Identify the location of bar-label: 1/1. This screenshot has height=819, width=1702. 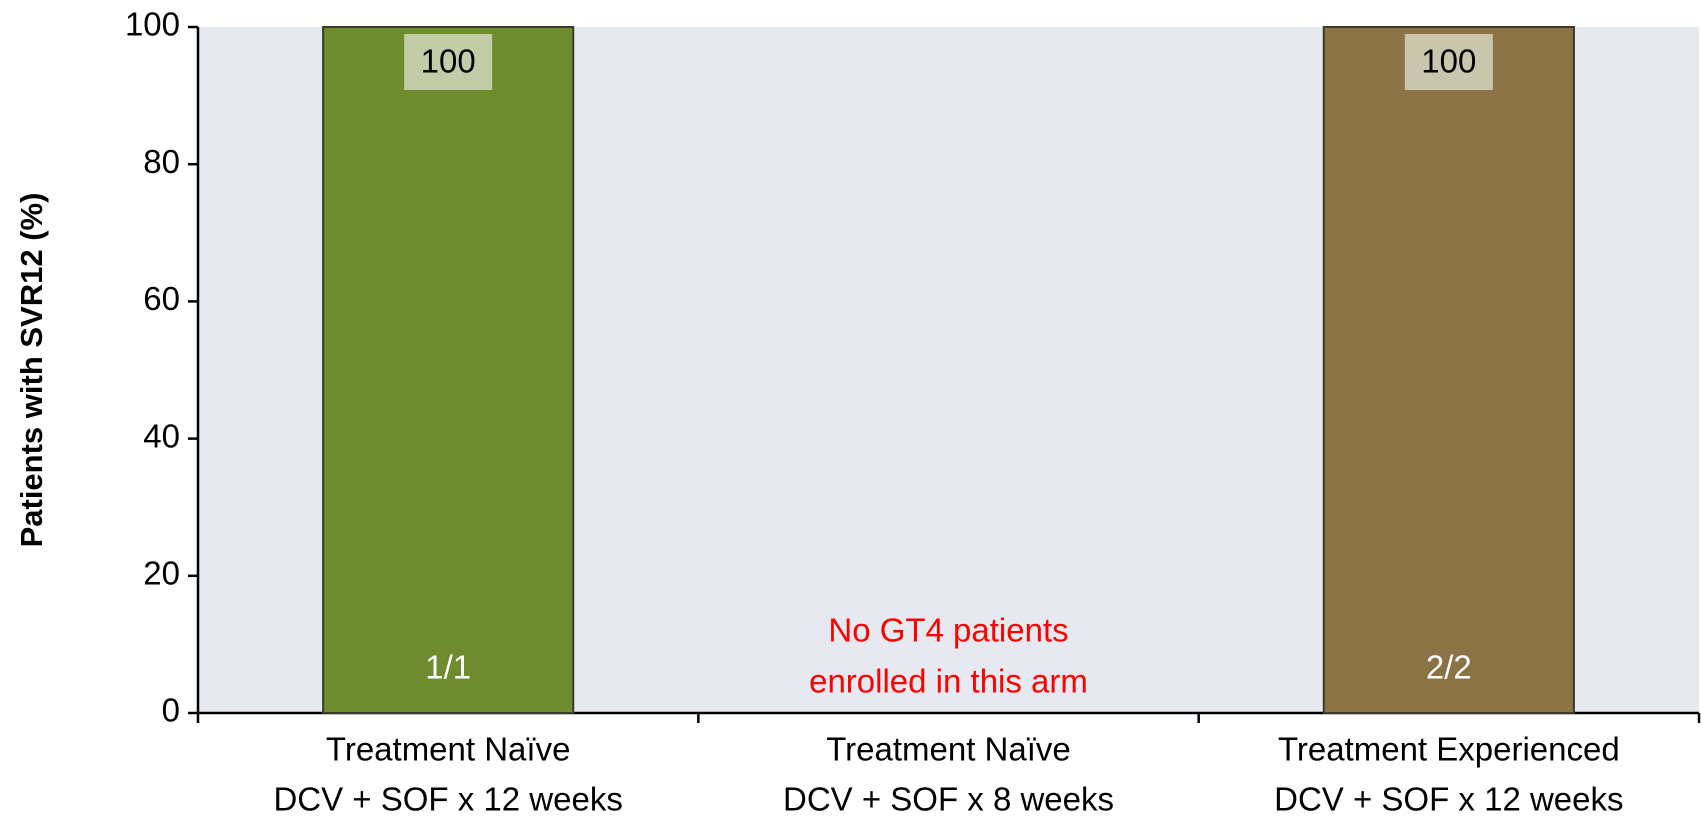
(448, 667).